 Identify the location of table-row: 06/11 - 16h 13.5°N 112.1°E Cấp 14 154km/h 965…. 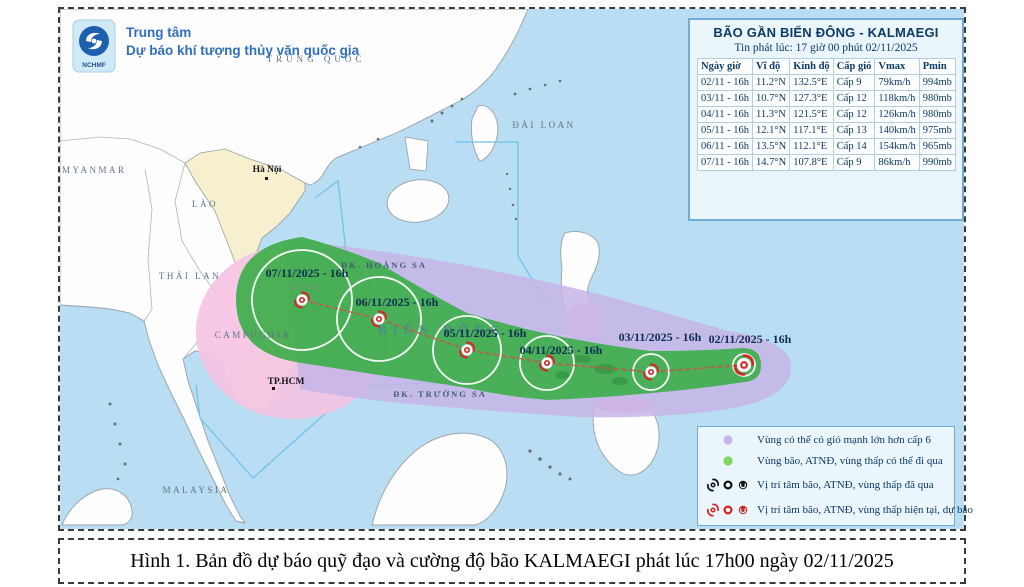
(826, 146).